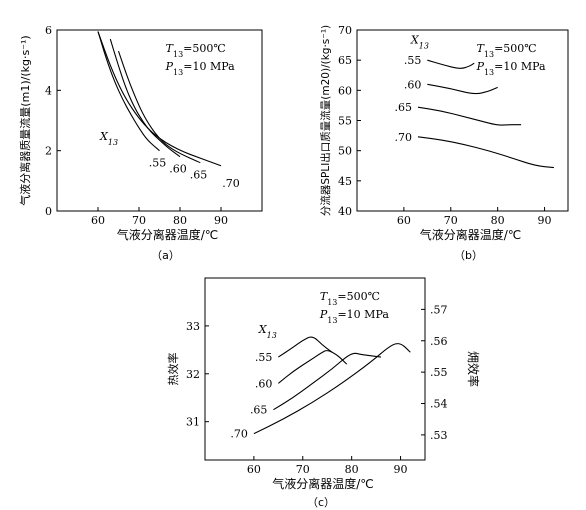  What do you see at coordinates (173, 369) in the screenshot?
I see `y-axis-label: 热效率` at bounding box center [173, 369].